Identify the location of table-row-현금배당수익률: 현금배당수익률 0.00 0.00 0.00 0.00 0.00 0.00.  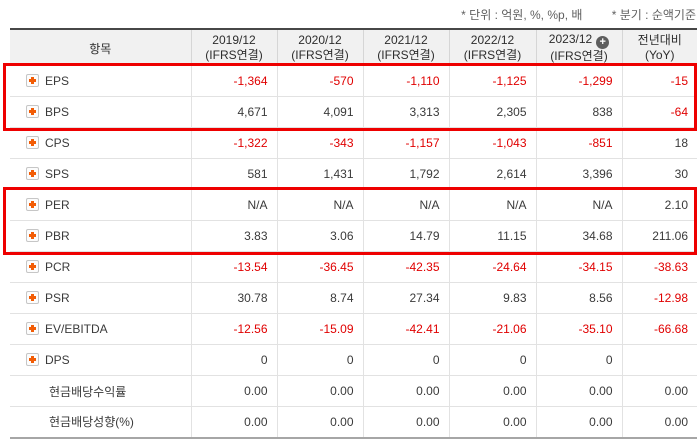
(353, 391).